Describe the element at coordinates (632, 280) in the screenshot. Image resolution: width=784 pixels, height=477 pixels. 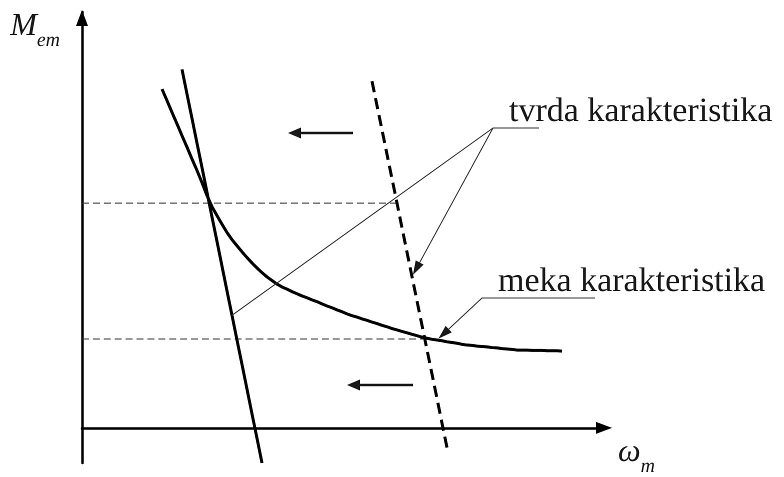
I see `series-label: meka karakteristika` at that location.